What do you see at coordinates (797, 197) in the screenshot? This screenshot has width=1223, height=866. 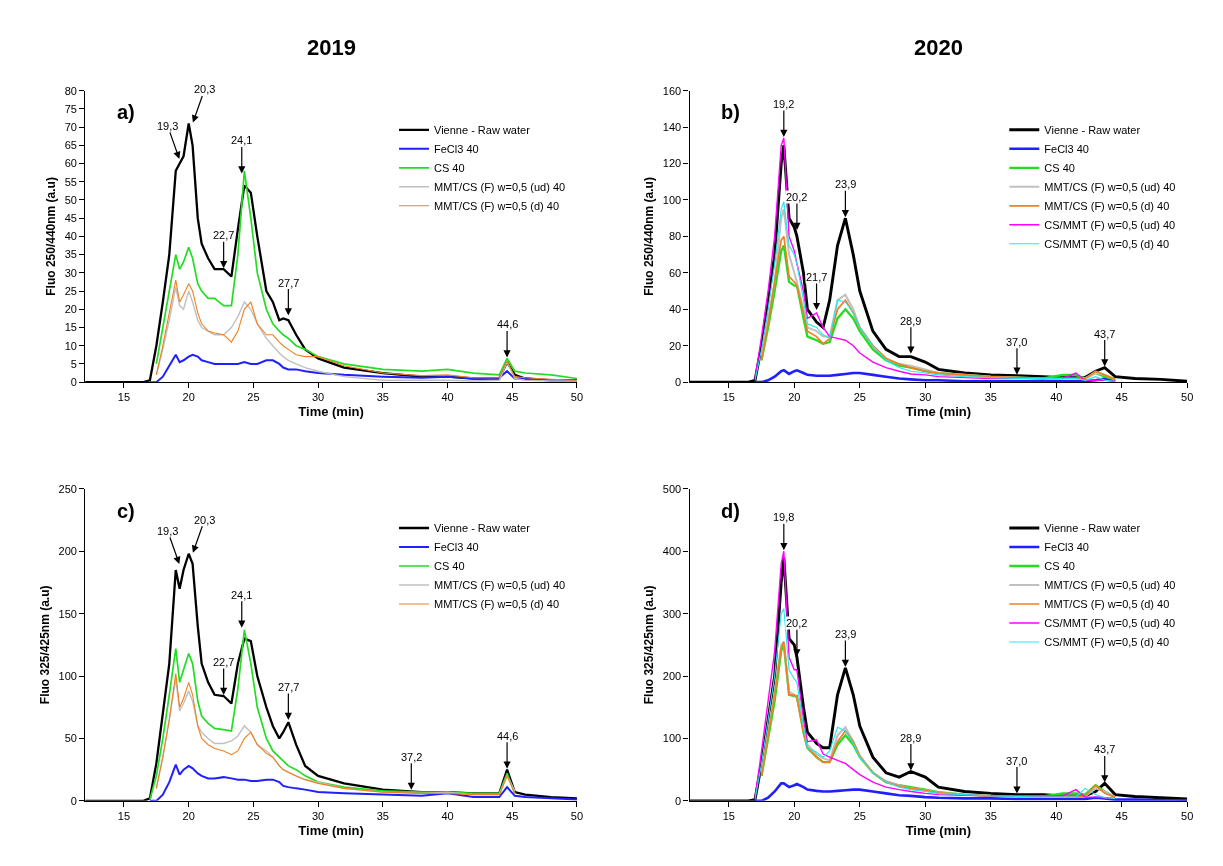 I see `annotation: 20,2` at bounding box center [797, 197].